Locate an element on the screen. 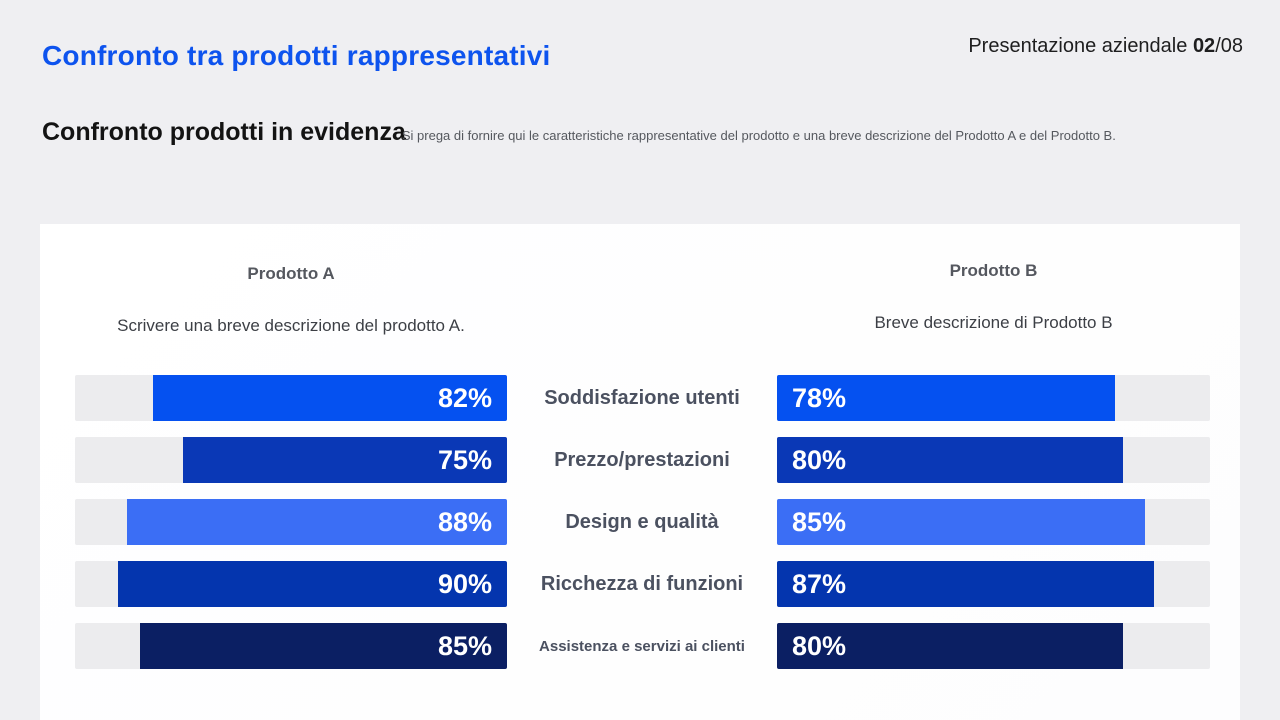 Image resolution: width=1280 pixels, height=720 pixels. page-title: Confronto tra prodotti rappresentativi is located at coordinates (296, 55).